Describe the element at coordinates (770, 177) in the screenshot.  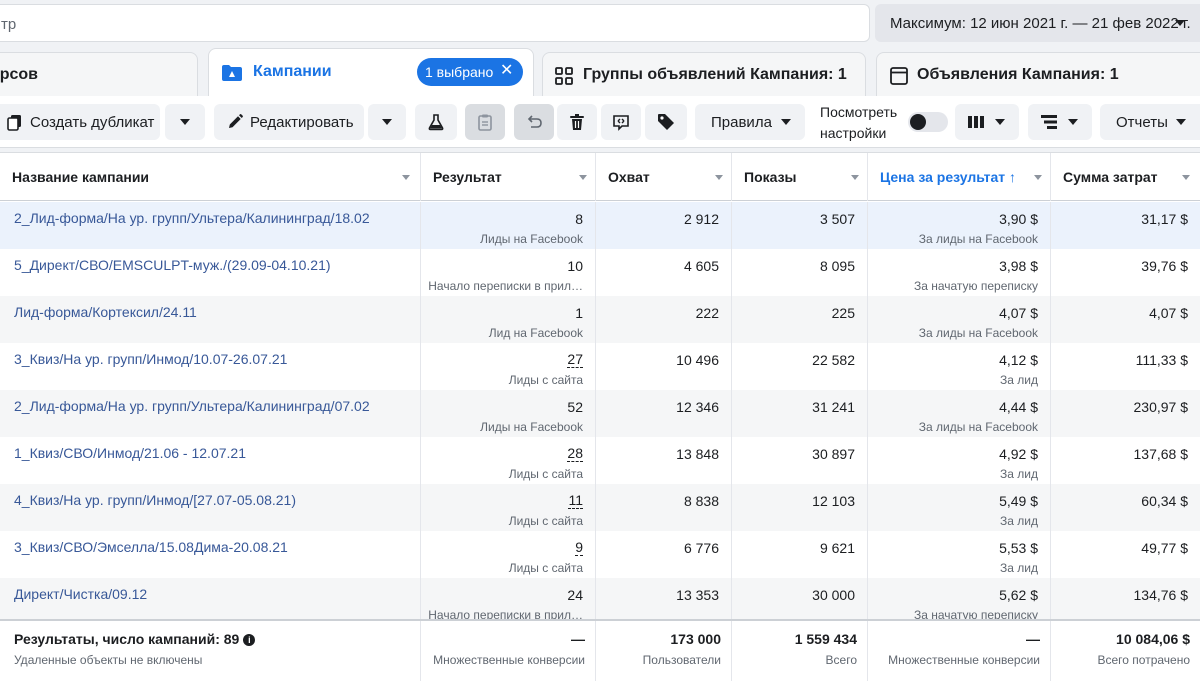
I see `column-header-impressions-label: Показы` at that location.